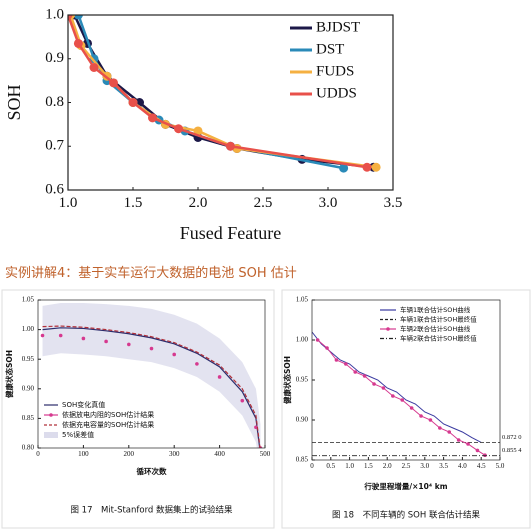 This screenshot has width=532, height=530. What do you see at coordinates (54, 14) in the screenshot?
I see `y-tick-label: 1.0` at bounding box center [54, 14].